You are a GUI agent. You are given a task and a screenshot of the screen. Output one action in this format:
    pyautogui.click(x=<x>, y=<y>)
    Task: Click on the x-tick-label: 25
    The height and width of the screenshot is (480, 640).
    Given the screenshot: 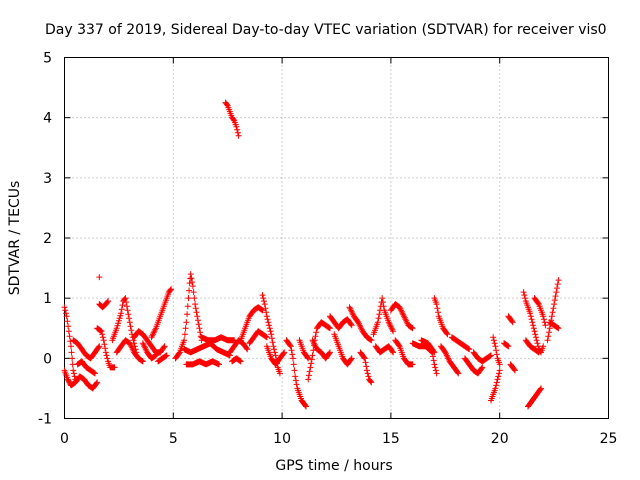 What is the action you would take?
    pyautogui.click(x=609, y=439)
    